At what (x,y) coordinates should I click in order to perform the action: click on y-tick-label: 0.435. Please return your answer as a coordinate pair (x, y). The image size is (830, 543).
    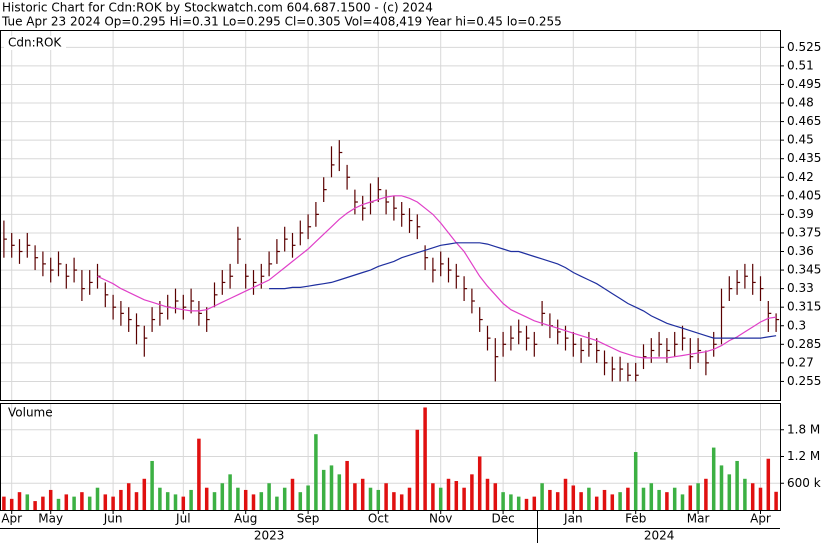
    Looking at the image, I should click on (804, 158).